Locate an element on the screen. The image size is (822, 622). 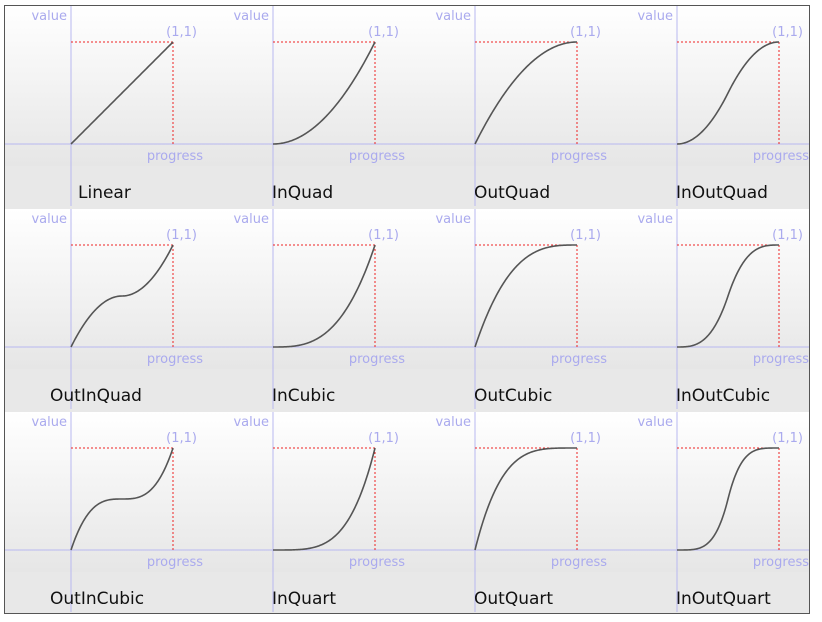
curve-name: OutQuad is located at coordinates (512, 193).